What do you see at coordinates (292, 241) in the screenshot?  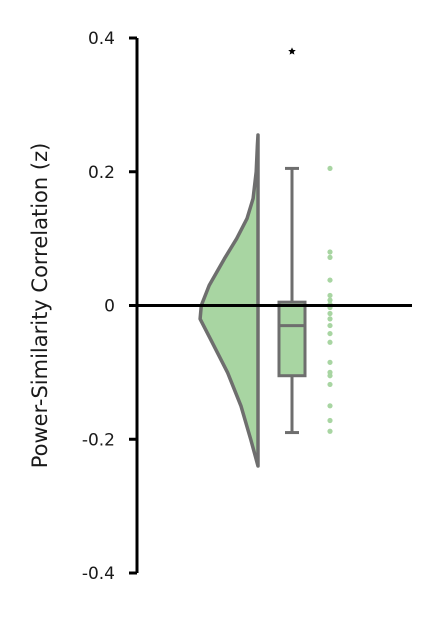 I see `boxplot` at bounding box center [292, 241].